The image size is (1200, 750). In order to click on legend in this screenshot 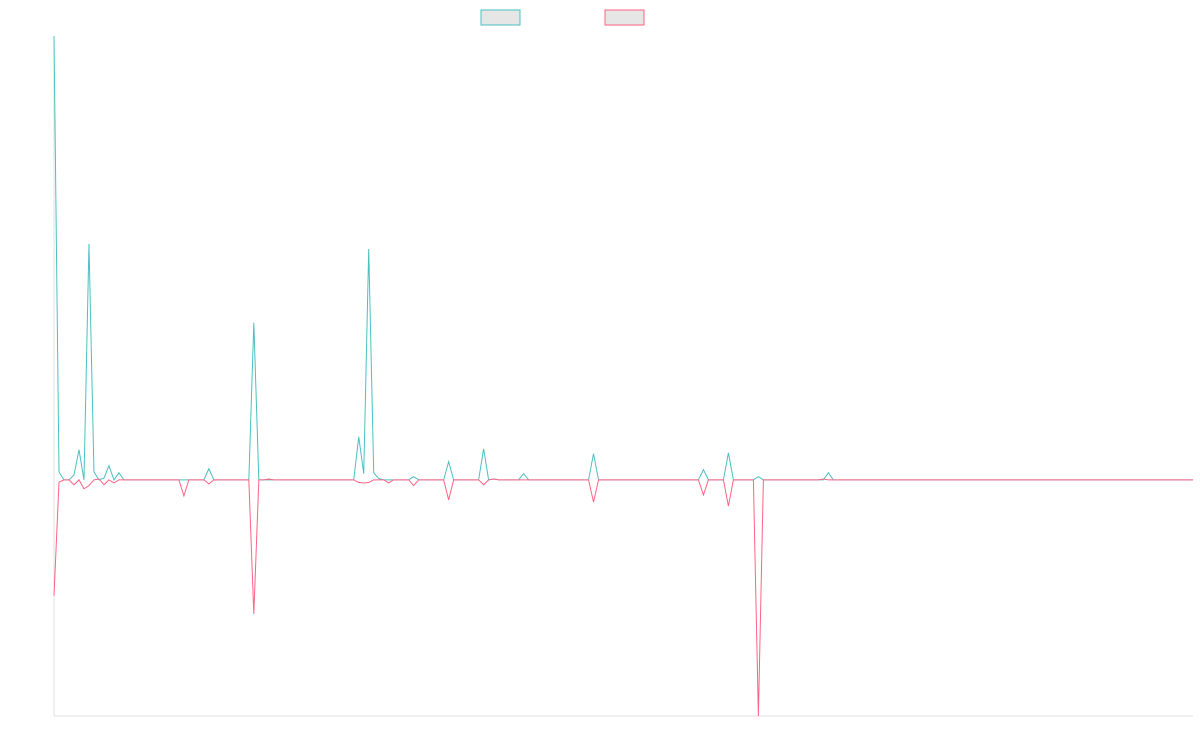, I will do `click(562, 17)`.